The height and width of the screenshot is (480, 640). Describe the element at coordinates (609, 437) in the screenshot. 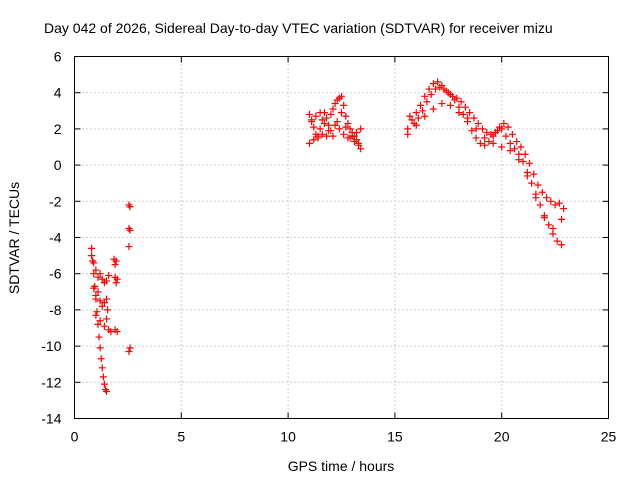

I see `x-tick-label: 25` at that location.